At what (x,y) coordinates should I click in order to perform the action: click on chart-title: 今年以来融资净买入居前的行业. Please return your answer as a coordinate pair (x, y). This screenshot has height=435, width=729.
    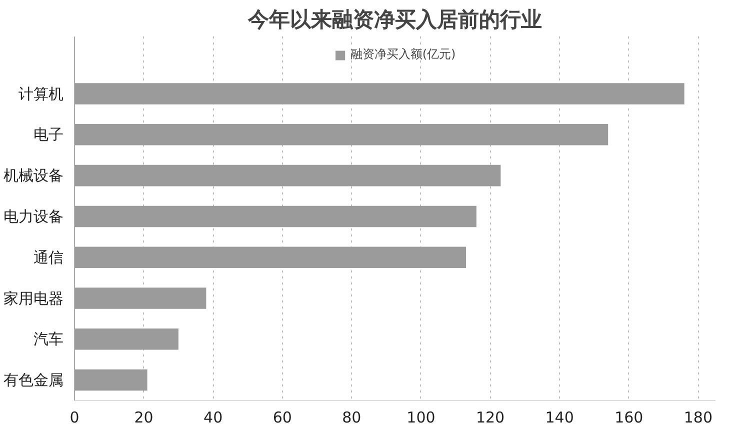
    Looking at the image, I should click on (394, 20).